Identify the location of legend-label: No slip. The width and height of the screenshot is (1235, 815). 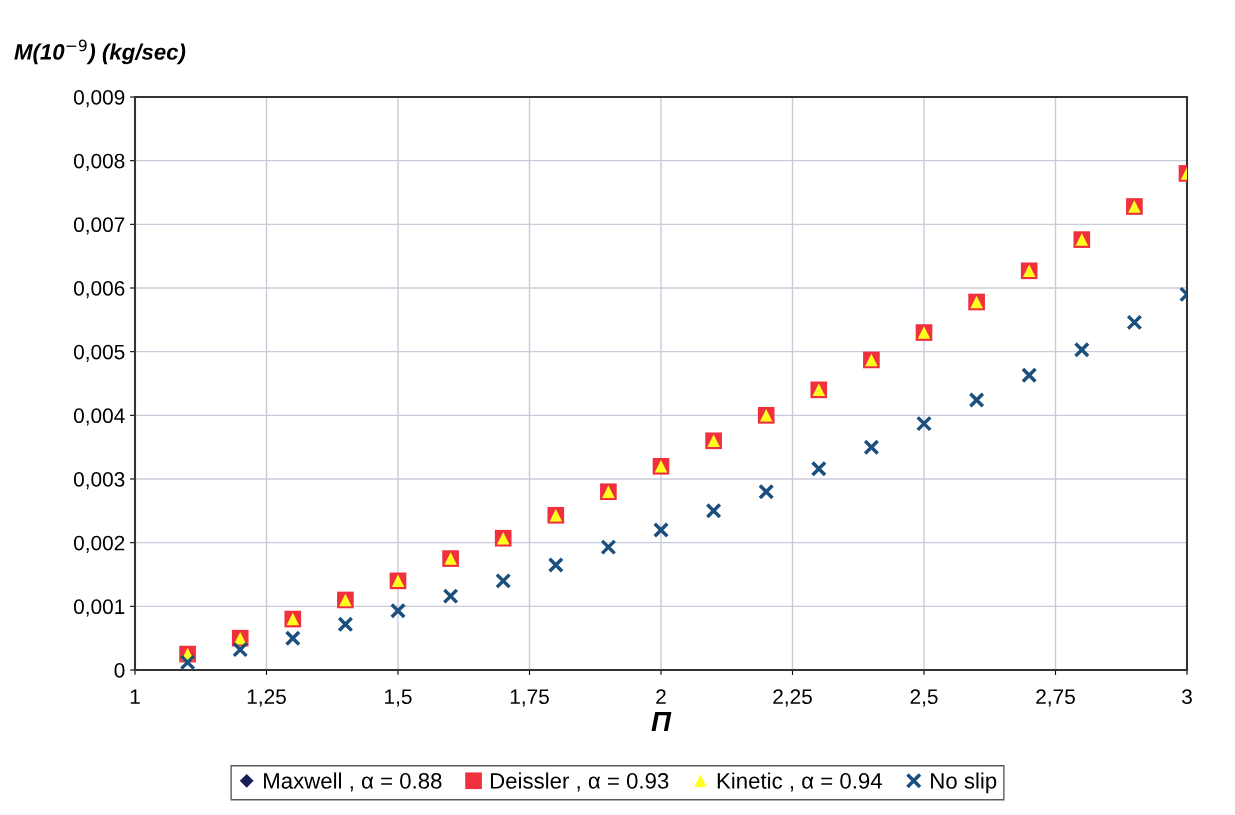
(964, 783).